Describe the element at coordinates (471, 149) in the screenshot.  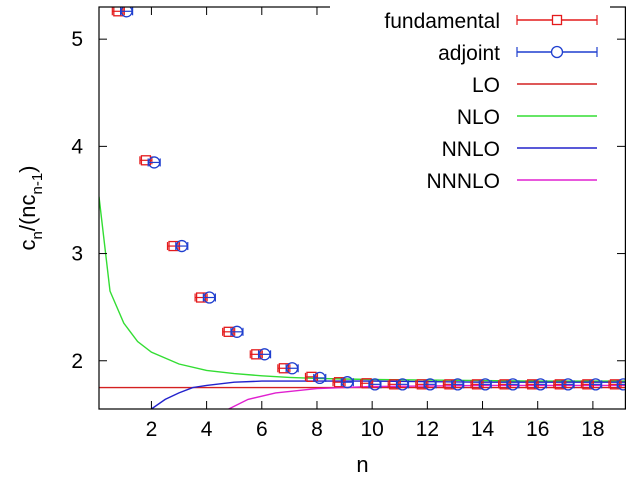
I see `legend-label-nnlo: NNLO` at that location.